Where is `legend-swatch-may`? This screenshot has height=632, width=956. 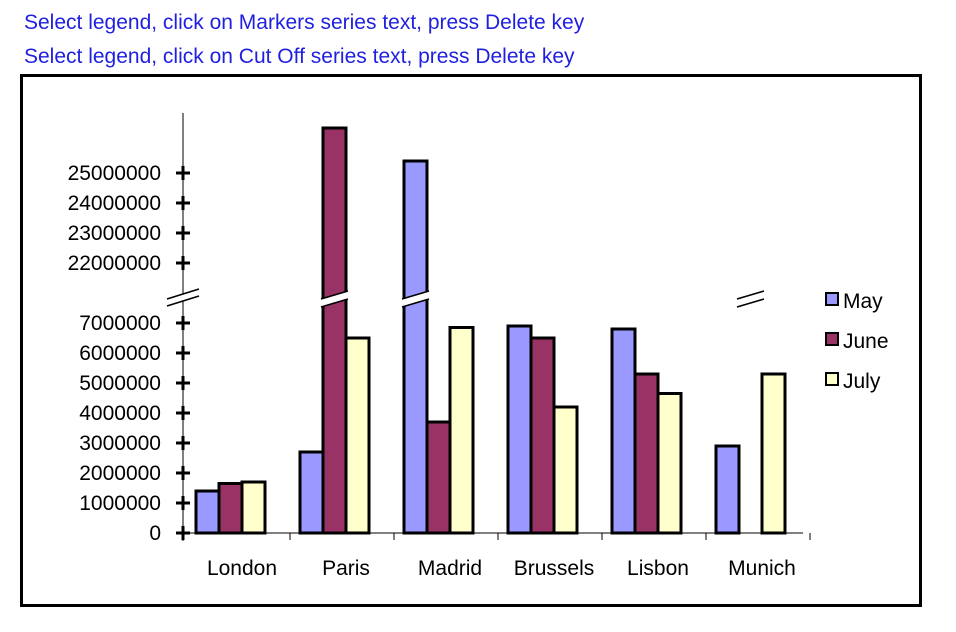
legend-swatch-may is located at coordinates (832, 299).